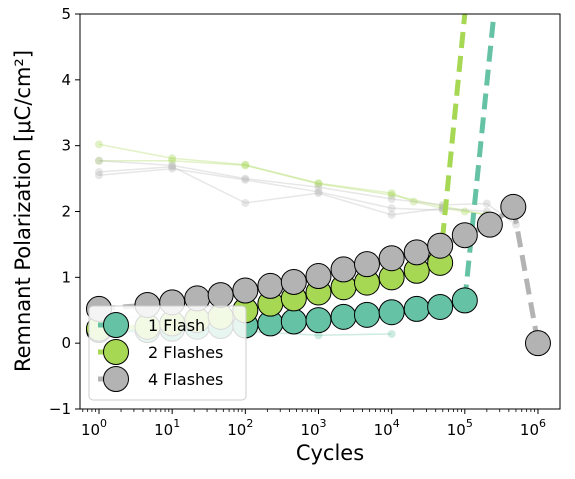  I want to click on x-tick-exponent: 2, so click(249, 423).